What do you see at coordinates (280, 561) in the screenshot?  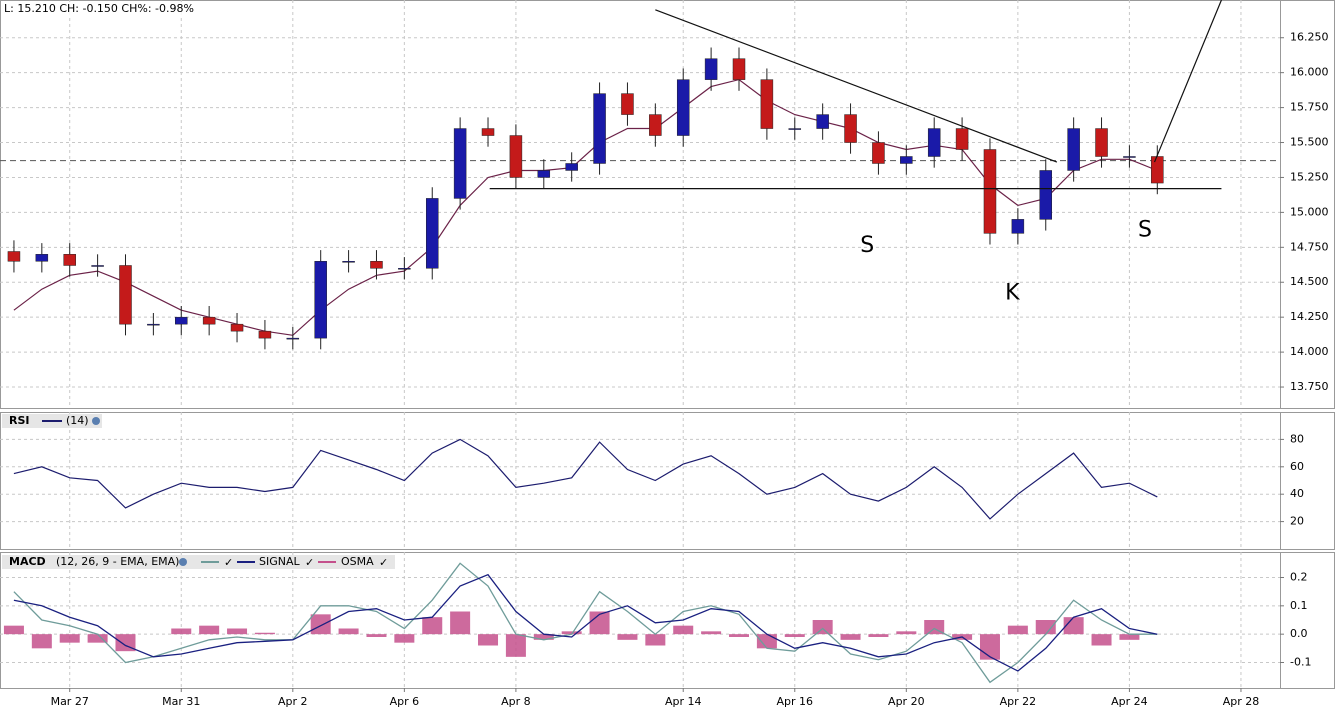 I see `signal-legend-label: SIGNAL` at bounding box center [280, 561].